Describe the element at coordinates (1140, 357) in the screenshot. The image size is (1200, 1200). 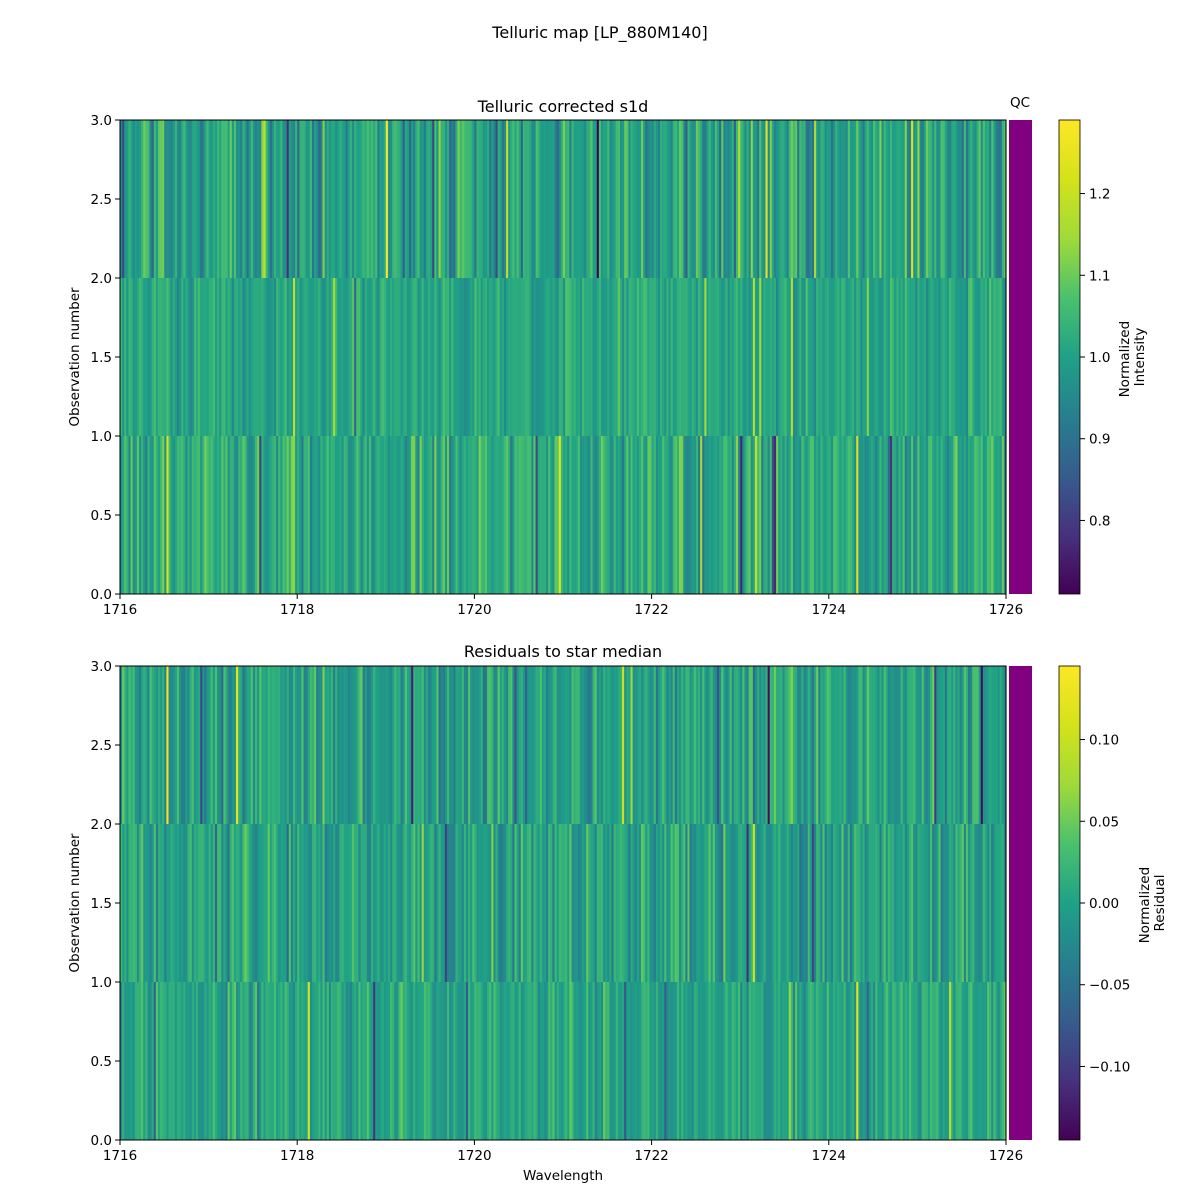
I see `colorbar-intensity-label-line2: Intensity` at that location.